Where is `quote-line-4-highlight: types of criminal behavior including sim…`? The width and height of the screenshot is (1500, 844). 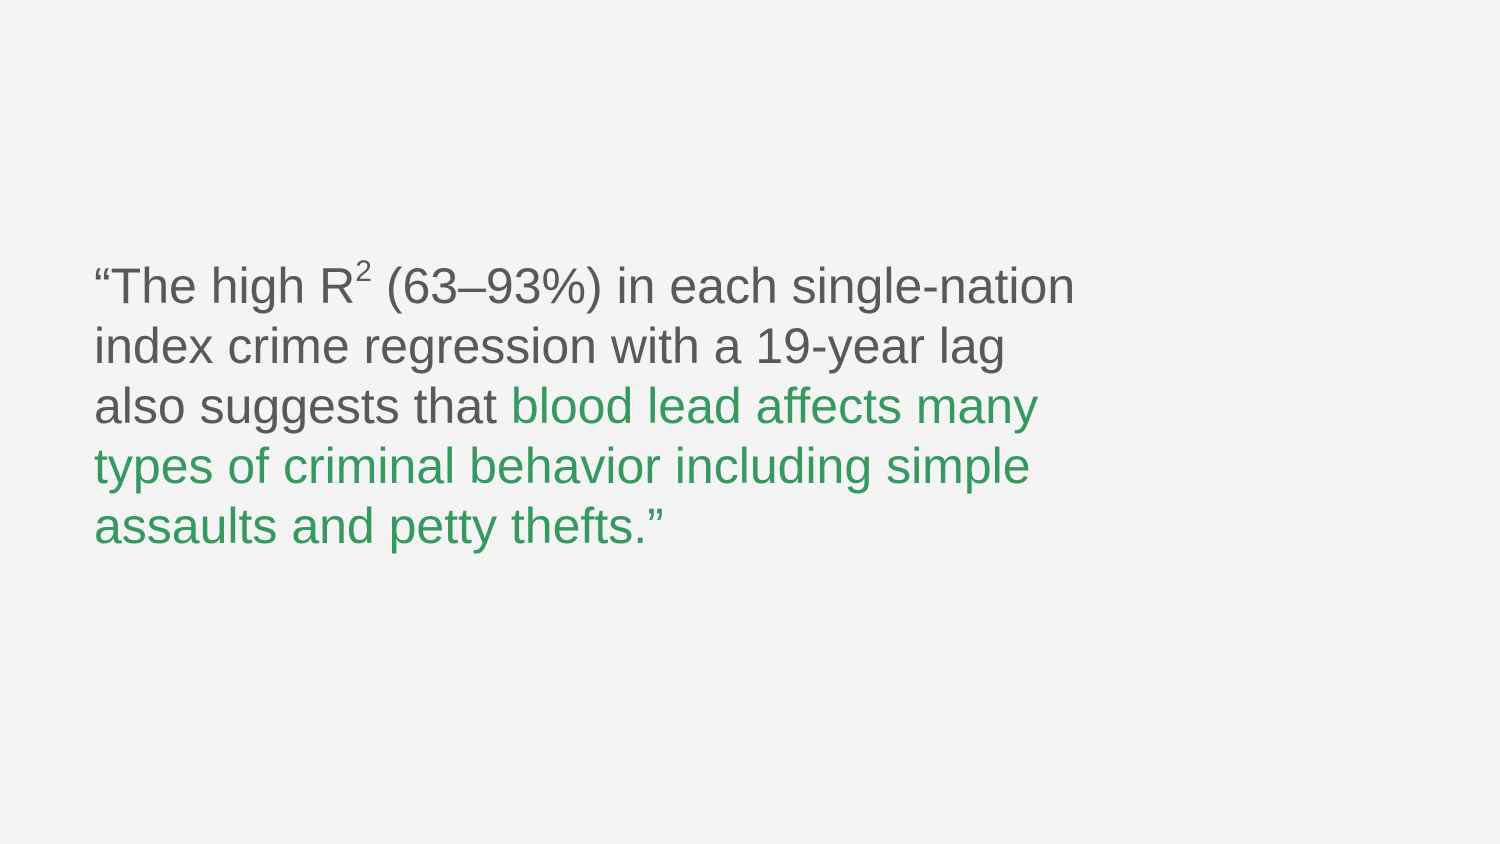 quote-line-4-highlight: types of criminal behavior including sim… is located at coordinates (562, 466).